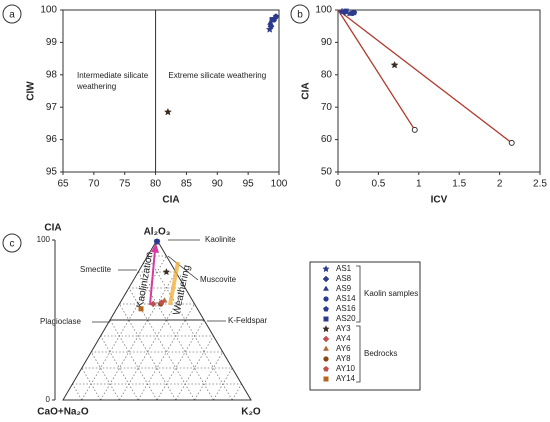 The image size is (550, 422). What do you see at coordinates (218, 279) in the screenshot?
I see `mineral-label: Muscovite` at bounding box center [218, 279].